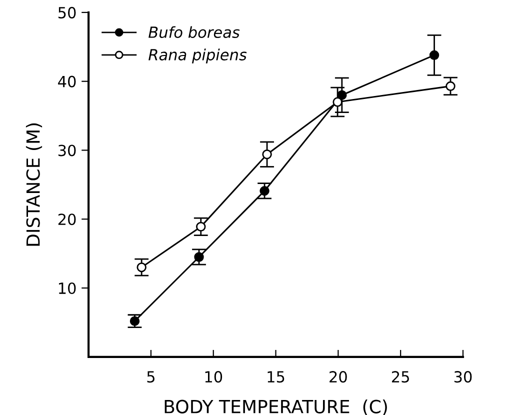 The width and height of the screenshot is (506, 415). What do you see at coordinates (34, 184) in the screenshot?
I see `y-axis-title: DISTANCE (M)` at bounding box center [34, 184].